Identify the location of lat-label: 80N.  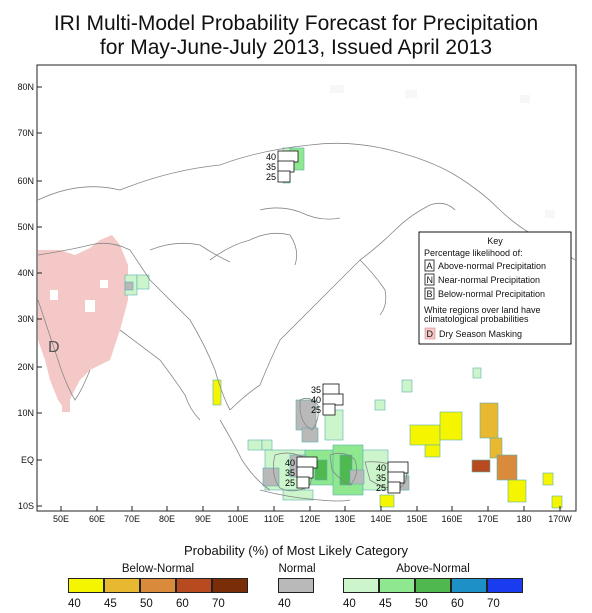
(25, 87).